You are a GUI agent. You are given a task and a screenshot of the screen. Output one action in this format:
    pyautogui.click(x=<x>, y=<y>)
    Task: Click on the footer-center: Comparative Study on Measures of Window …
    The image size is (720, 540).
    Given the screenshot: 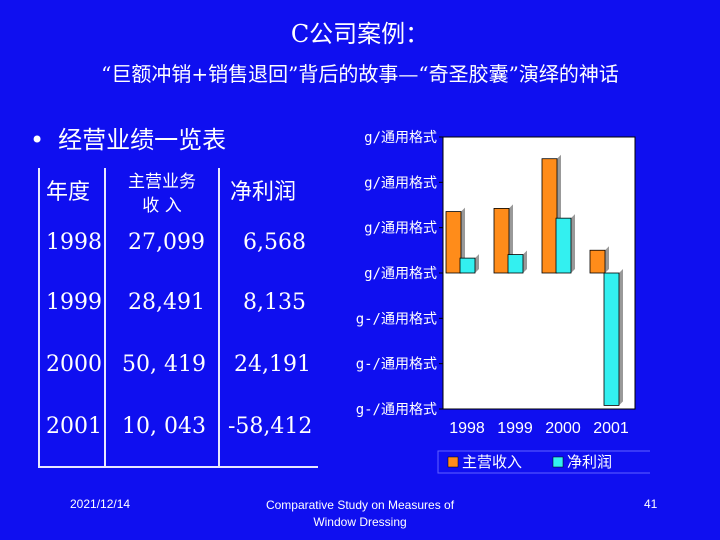 What is the action you would take?
    pyautogui.click(x=360, y=514)
    